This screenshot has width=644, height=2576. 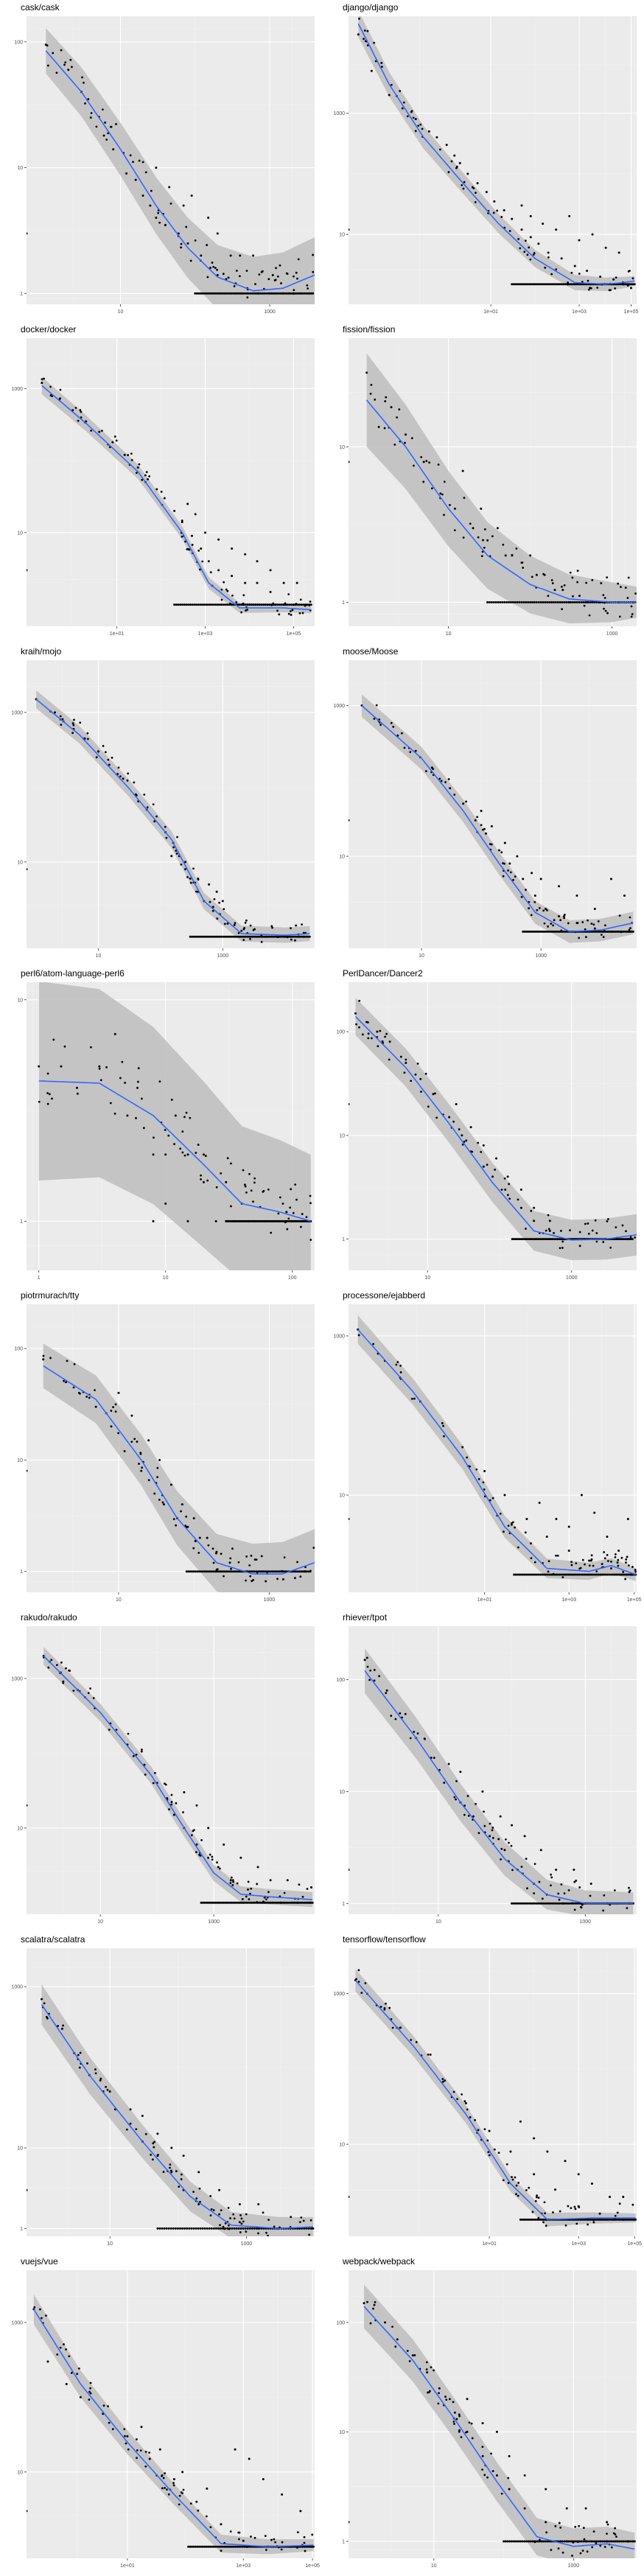 What do you see at coordinates (121, 312) in the screenshot?
I see `x-tick-label: 10` at bounding box center [121, 312].